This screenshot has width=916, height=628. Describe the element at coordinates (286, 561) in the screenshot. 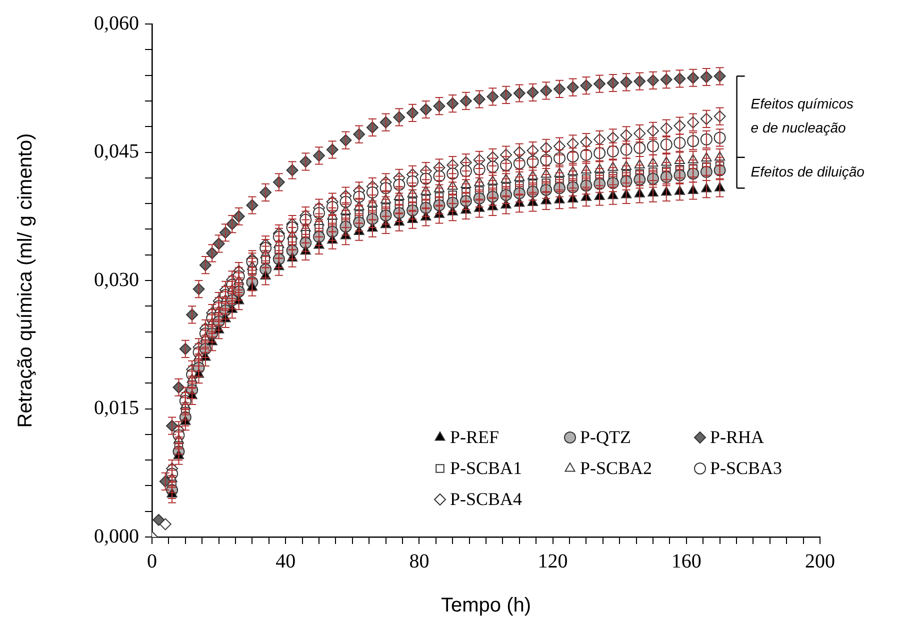

I see `x-tick-label: 40` at that location.